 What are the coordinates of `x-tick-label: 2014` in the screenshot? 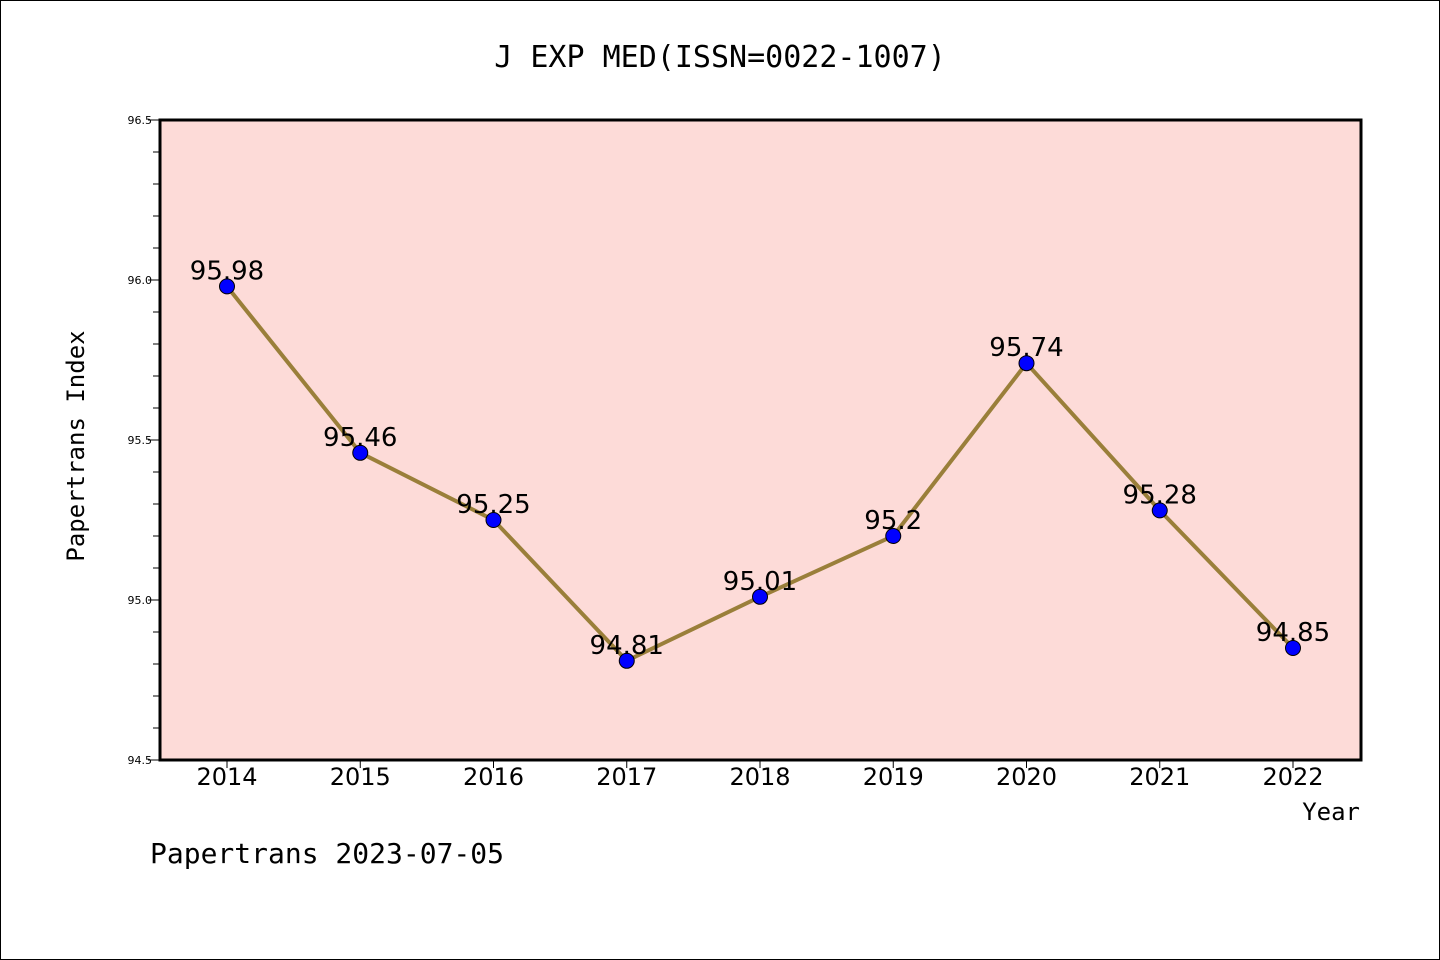 It's located at (226, 777).